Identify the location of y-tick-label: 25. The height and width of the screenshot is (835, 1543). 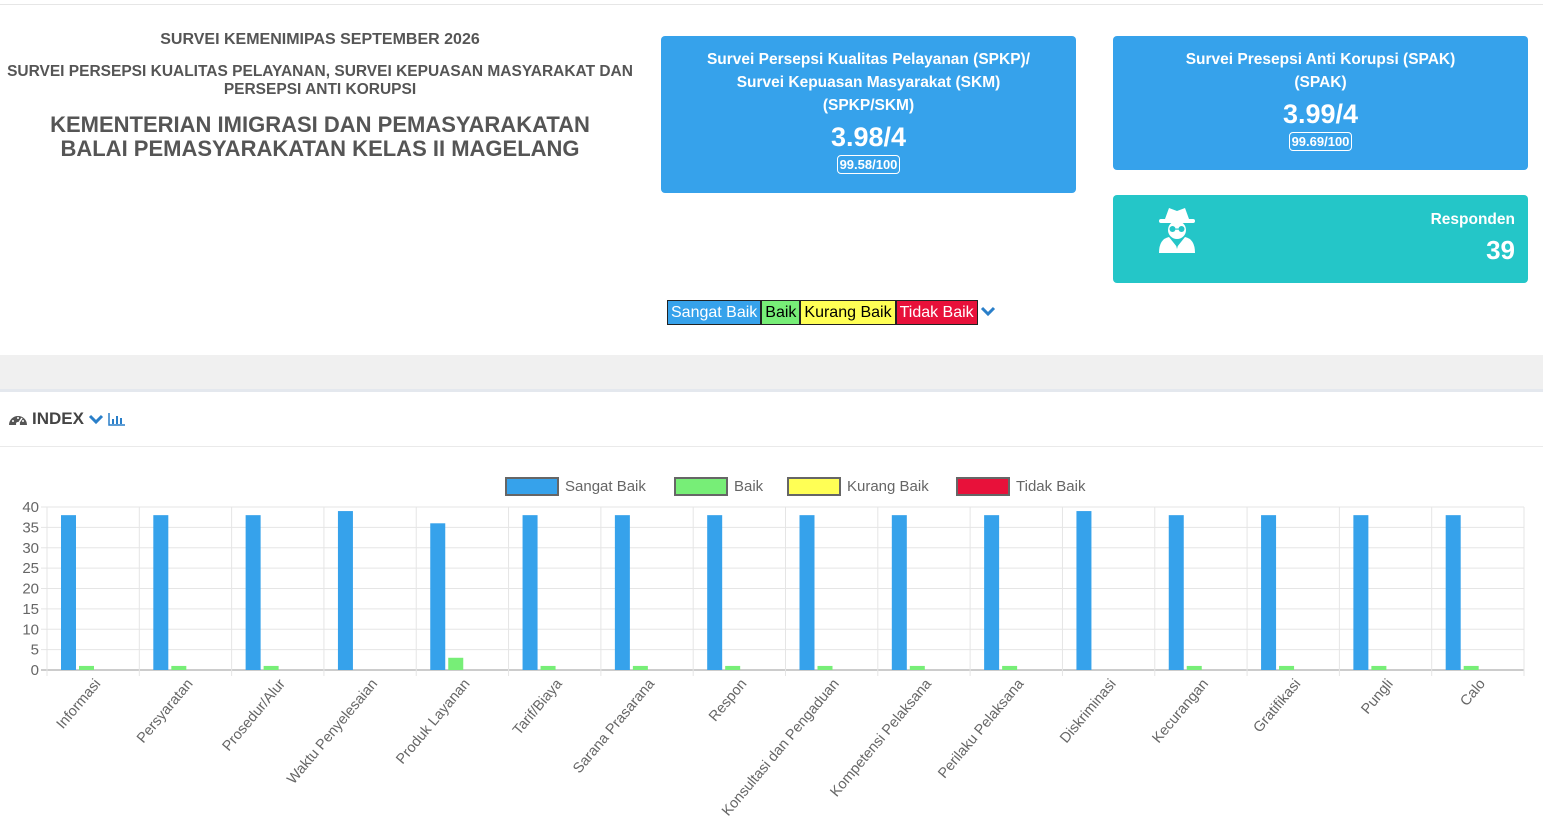
(30, 568).